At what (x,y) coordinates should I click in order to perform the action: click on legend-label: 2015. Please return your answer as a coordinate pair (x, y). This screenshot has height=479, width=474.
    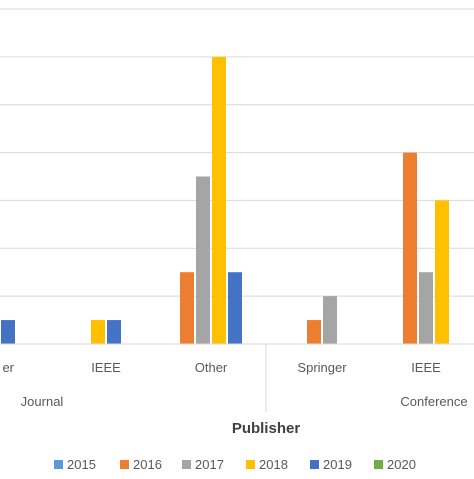
    Looking at the image, I should click on (81, 464).